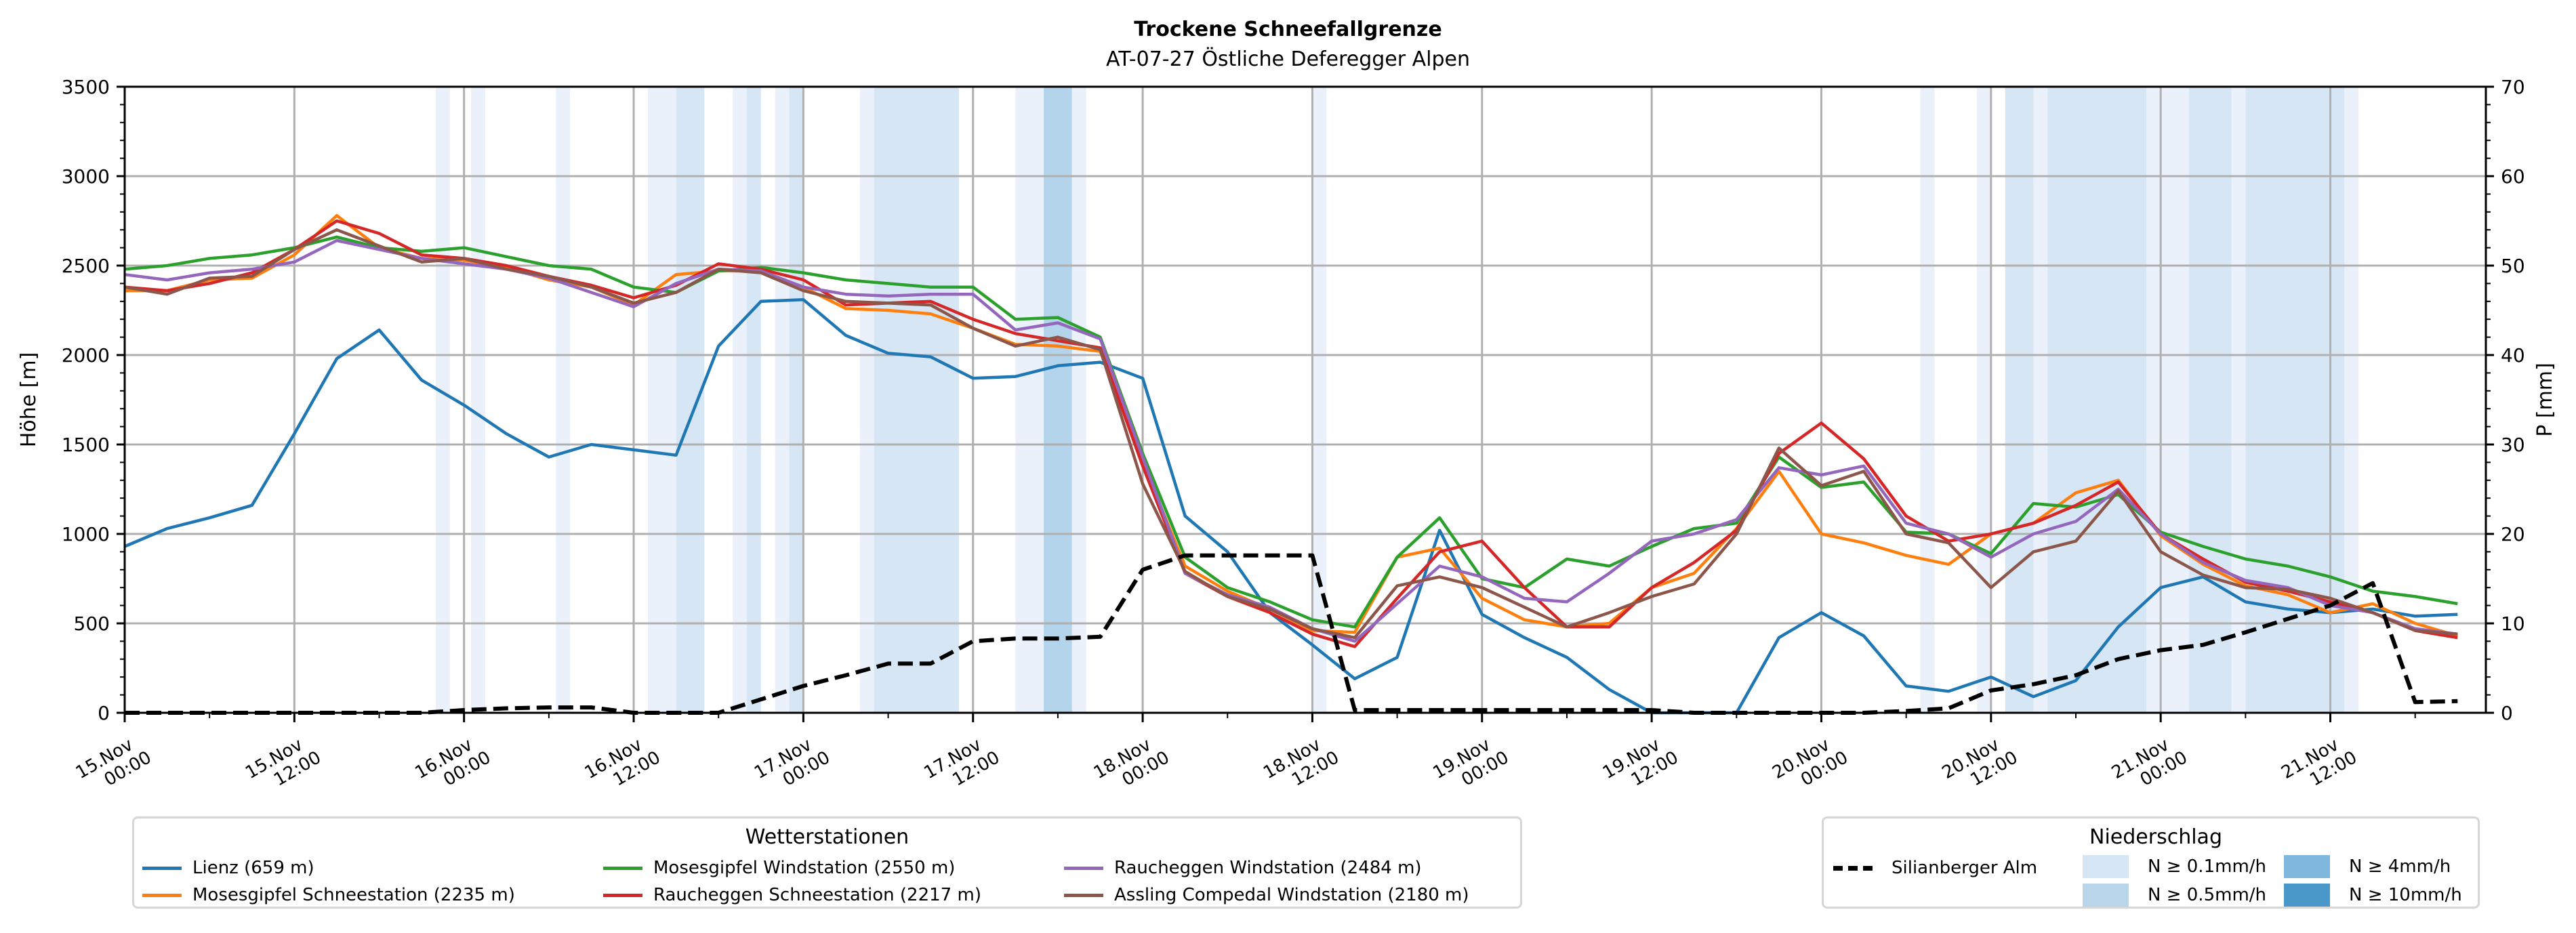  I want to click on x-tick-label: 20.Nov00:00, so click(1811, 765).